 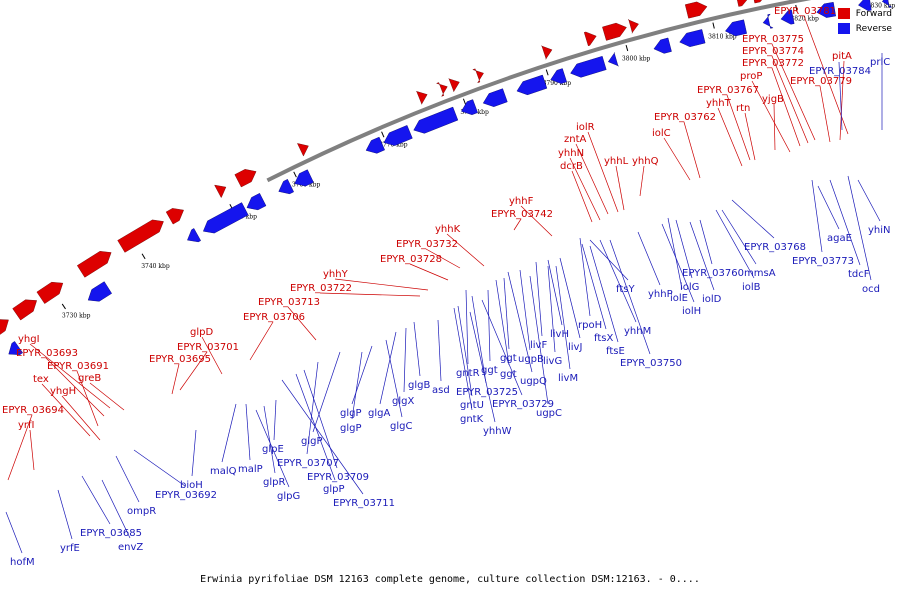 I want to click on forward-gene-label: yhhQ, so click(x=645, y=161).